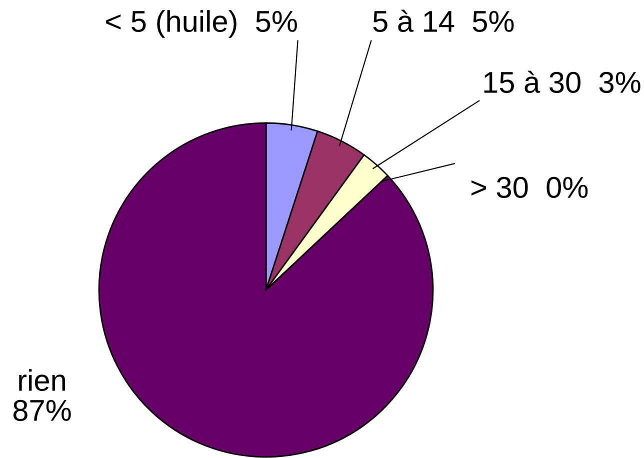  I want to click on data-label: 87%, so click(42, 411).